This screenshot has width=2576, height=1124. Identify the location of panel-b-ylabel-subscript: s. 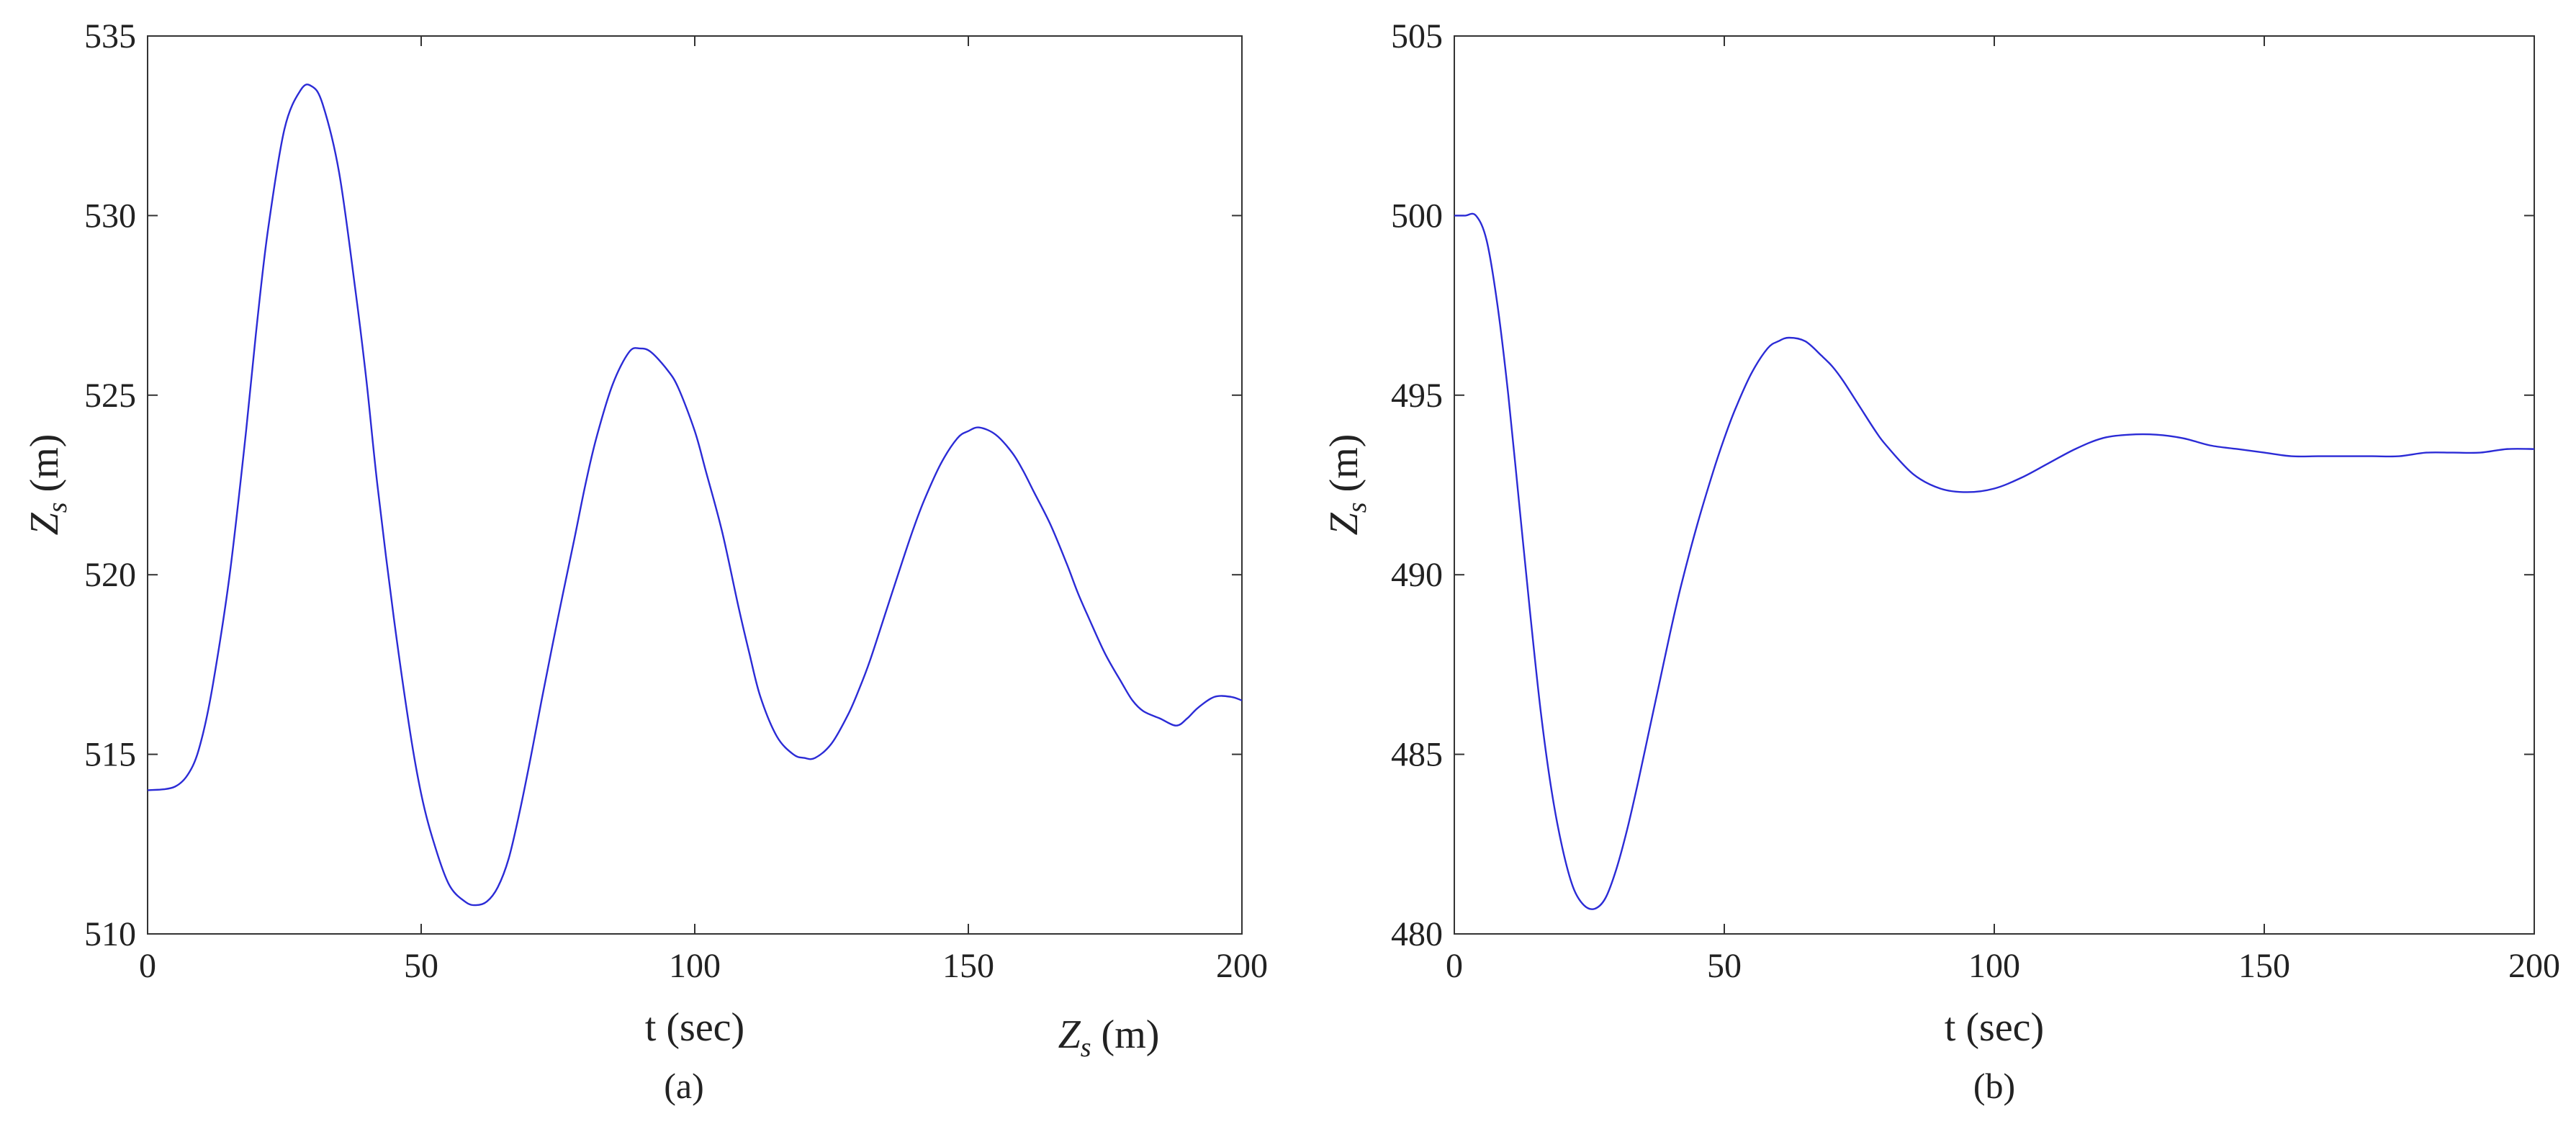
(1357, 508).